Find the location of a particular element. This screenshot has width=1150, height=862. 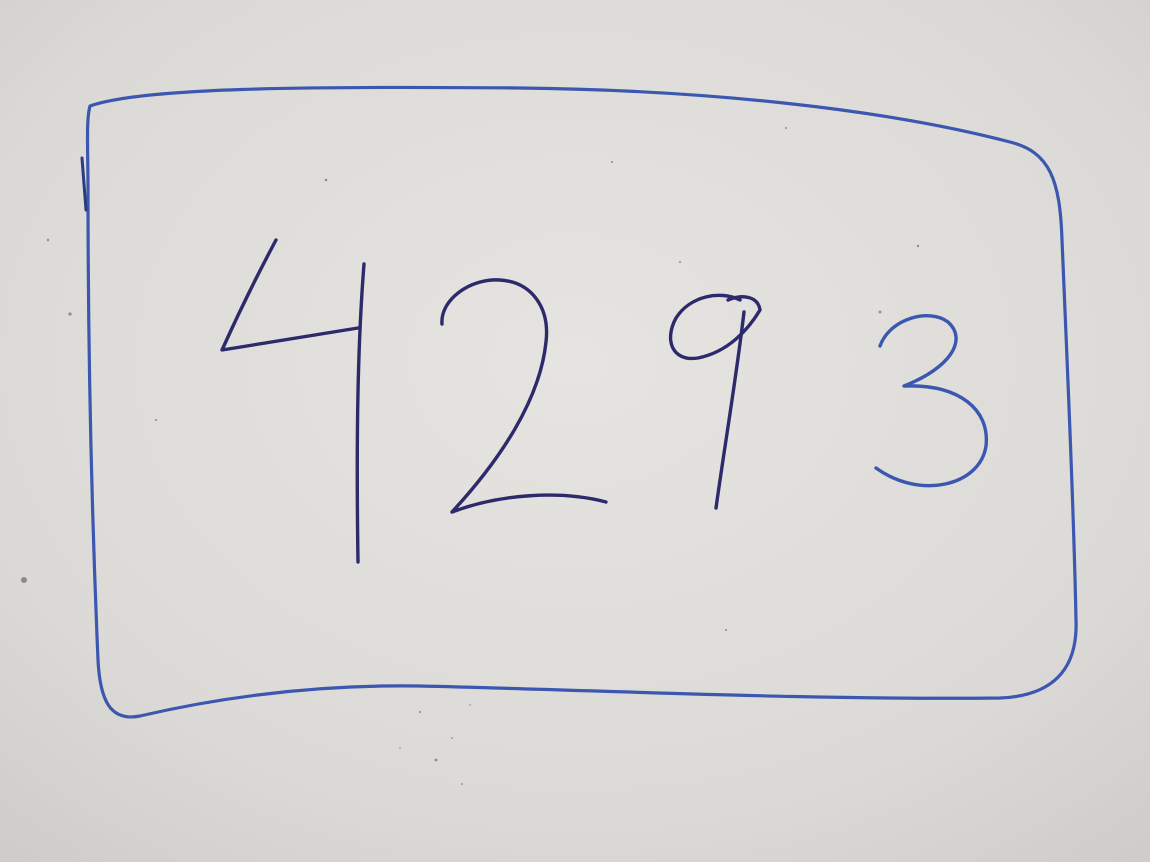

ink-border-overlap is located at coordinates (84, 184).